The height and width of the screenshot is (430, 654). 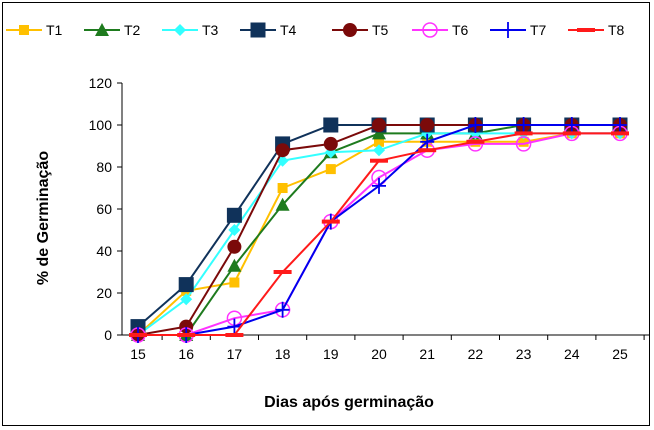 I want to click on legend-entry-t3: T3, so click(x=190, y=30).